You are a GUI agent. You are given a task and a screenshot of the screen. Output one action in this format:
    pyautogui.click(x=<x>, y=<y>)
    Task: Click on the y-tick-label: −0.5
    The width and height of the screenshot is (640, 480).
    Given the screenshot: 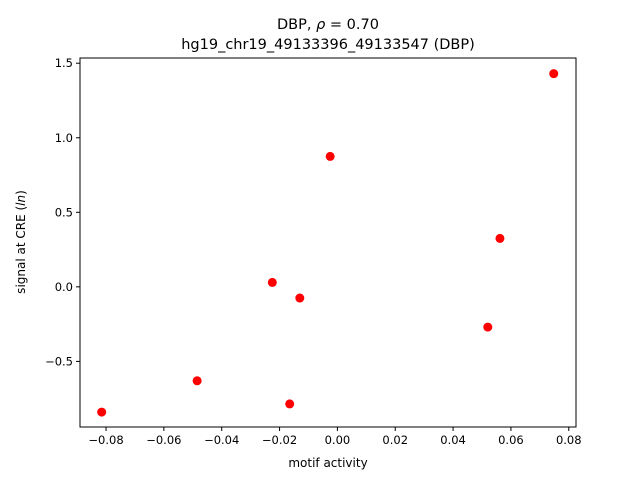 What is the action you would take?
    pyautogui.click(x=59, y=361)
    